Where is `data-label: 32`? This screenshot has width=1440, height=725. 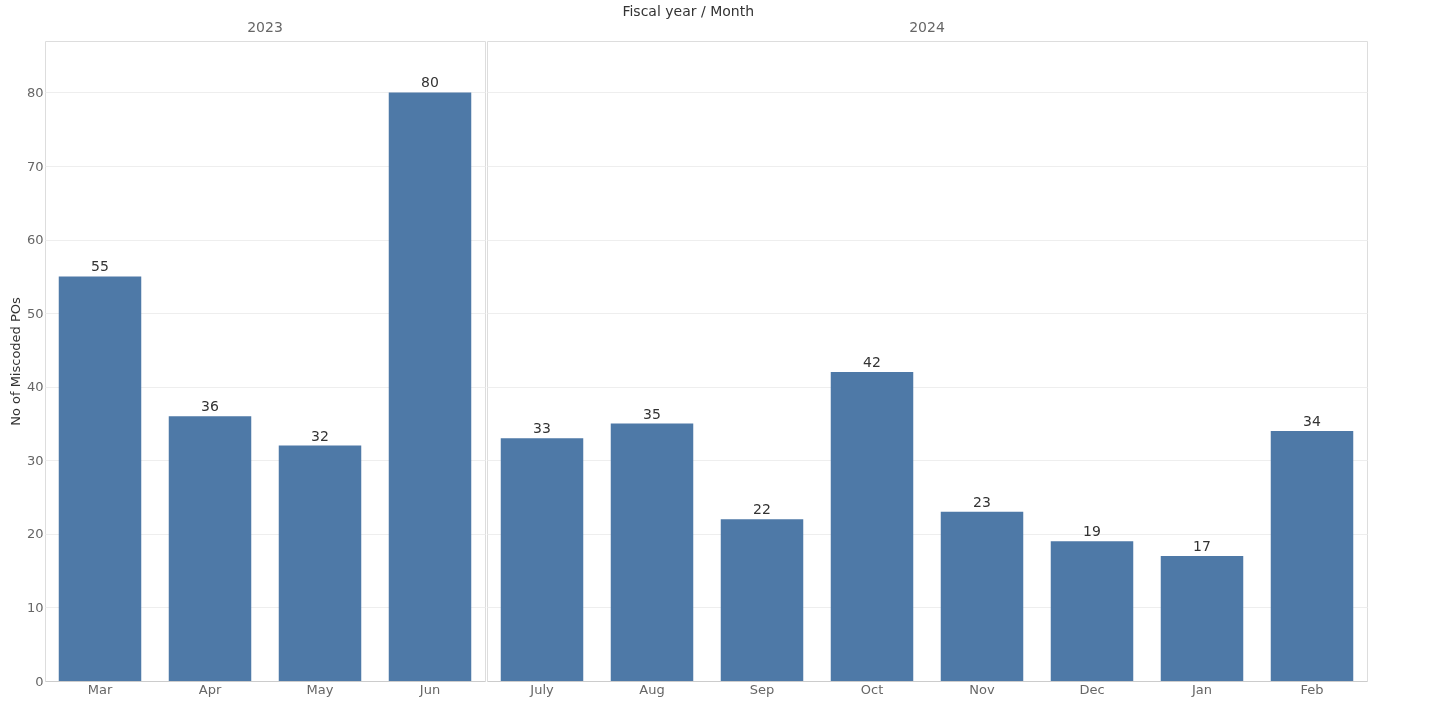
data-label: 32 is located at coordinates (320, 435).